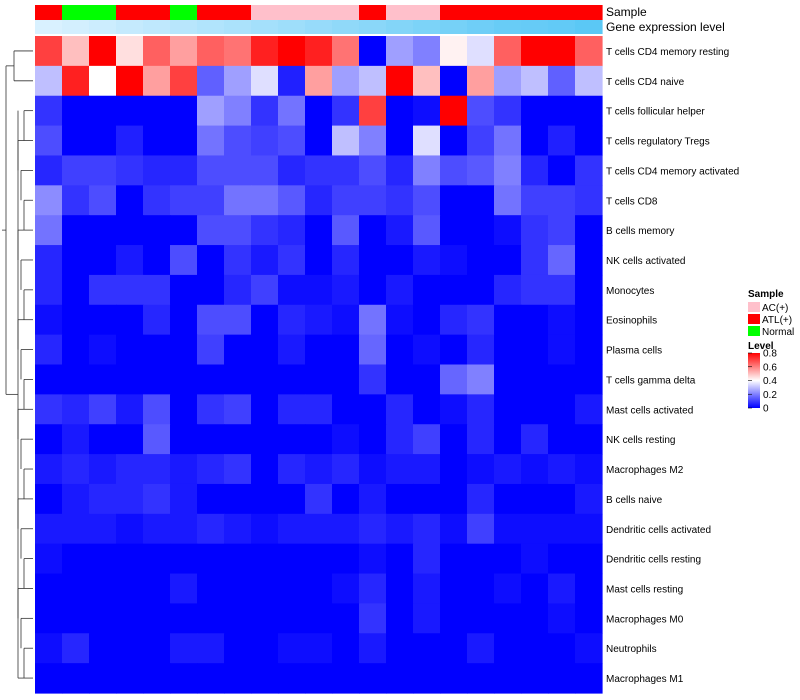 The width and height of the screenshot is (800, 700). What do you see at coordinates (770, 395) in the screenshot?
I see `level-tick-label: 0.2` at bounding box center [770, 395].